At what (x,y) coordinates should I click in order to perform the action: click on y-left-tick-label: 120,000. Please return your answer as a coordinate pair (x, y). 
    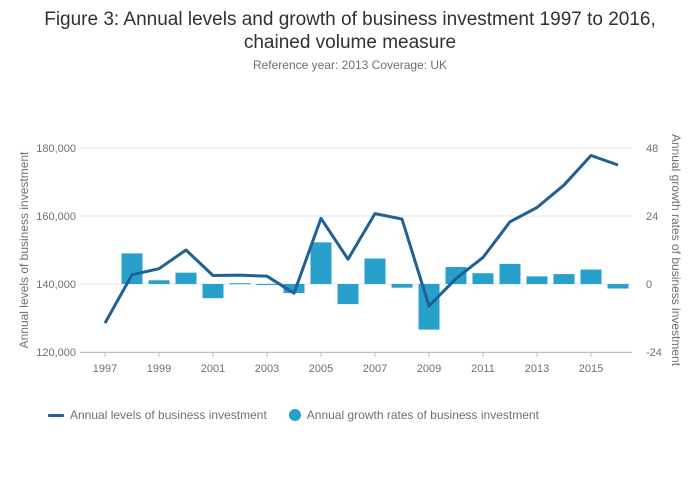
    Looking at the image, I should click on (56, 353).